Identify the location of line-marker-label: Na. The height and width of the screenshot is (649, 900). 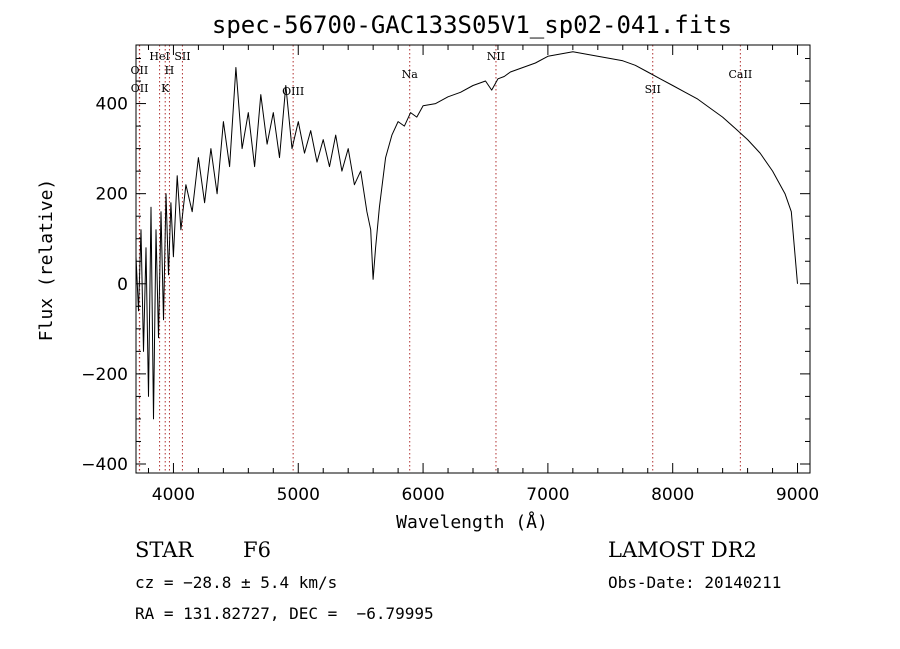
(410, 74).